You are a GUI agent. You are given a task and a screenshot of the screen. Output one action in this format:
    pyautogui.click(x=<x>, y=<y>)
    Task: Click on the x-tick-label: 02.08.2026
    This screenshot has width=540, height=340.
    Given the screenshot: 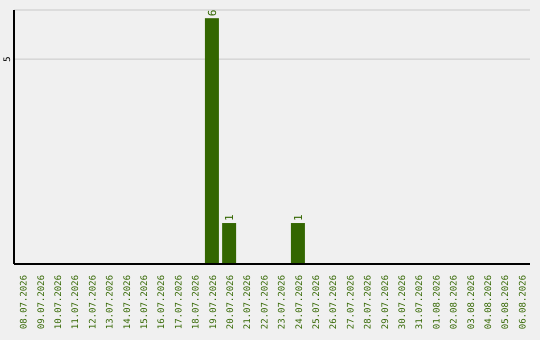 What is the action you would take?
    pyautogui.click(x=455, y=302)
    